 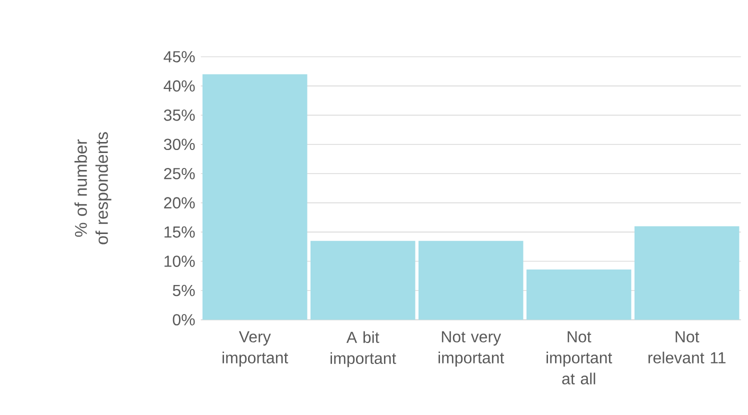 I want to click on y-tick-label: 15%, so click(x=179, y=232).